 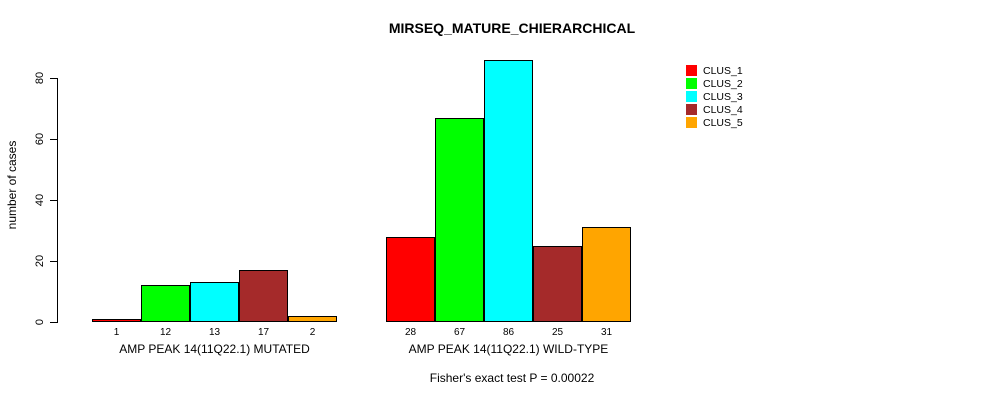 I want to click on legend-item: CLUS_5, so click(x=714, y=122).